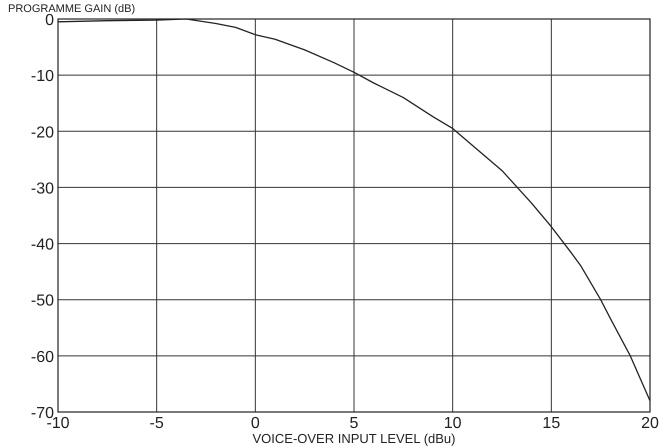 This screenshot has width=662, height=448. I want to click on x-tick-label: 10, so click(453, 423).